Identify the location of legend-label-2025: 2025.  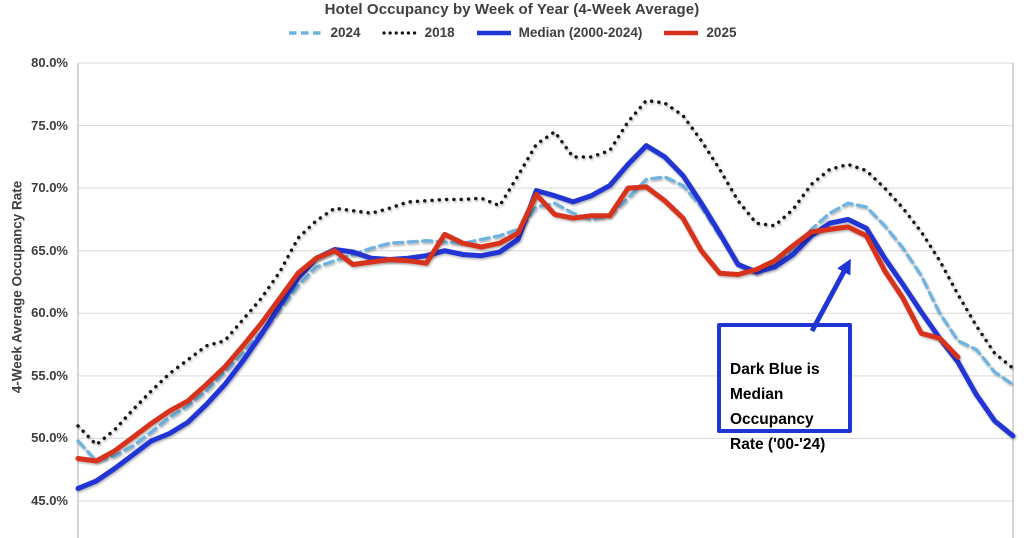
(721, 32).